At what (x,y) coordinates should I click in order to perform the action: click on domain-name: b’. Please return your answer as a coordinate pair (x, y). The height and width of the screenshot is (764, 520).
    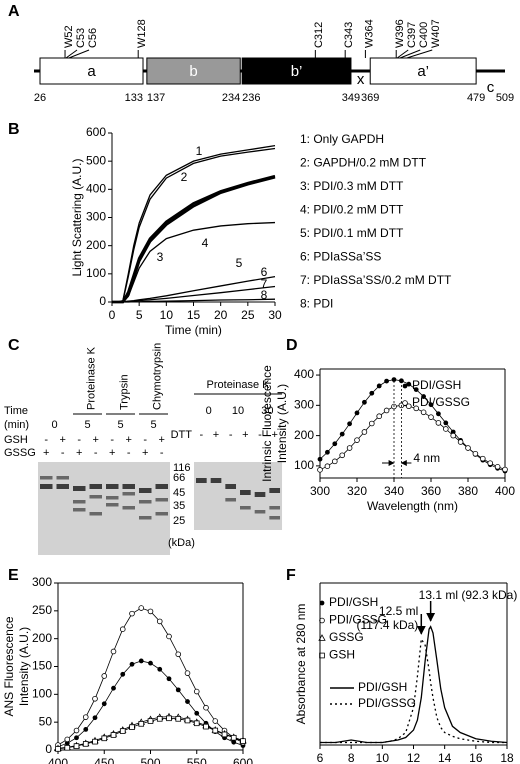
    Looking at the image, I should click on (297, 71).